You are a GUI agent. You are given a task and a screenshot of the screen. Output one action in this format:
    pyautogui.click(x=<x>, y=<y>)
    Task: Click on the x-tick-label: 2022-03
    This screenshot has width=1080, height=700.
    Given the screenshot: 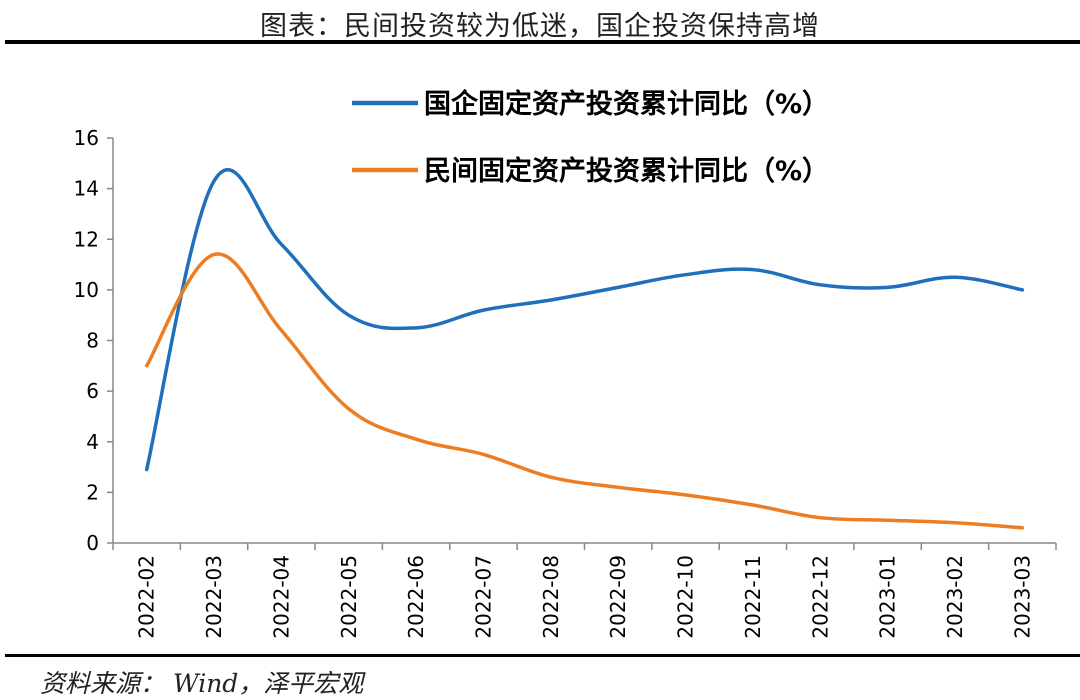 What is the action you would take?
    pyautogui.click(x=214, y=597)
    